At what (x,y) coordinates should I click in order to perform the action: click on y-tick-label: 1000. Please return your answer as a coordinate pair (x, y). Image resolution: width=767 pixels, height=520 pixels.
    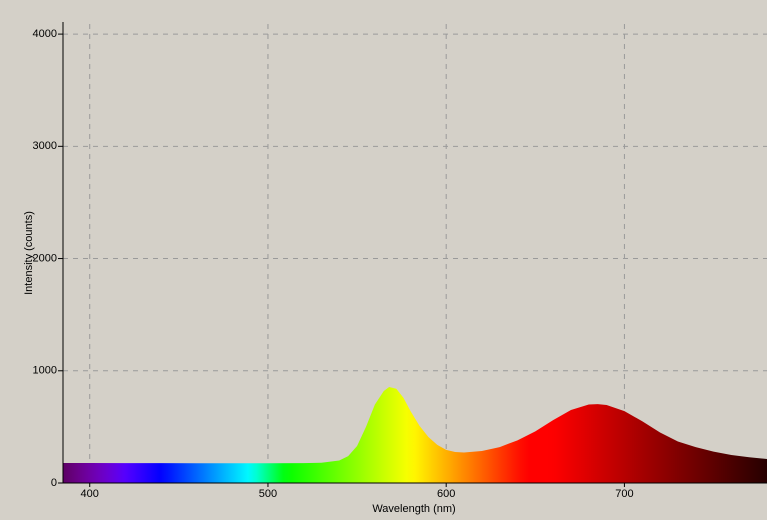
    Looking at the image, I should click on (45, 371).